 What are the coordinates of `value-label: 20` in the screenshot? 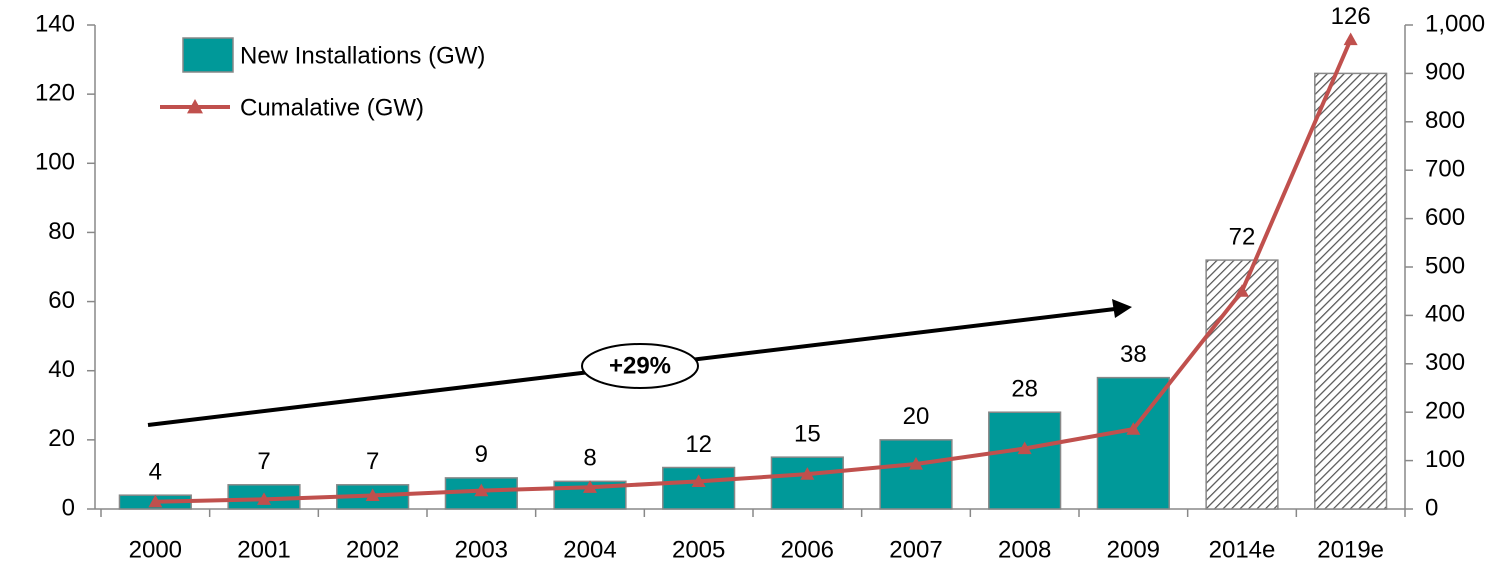 It's located at (916, 416).